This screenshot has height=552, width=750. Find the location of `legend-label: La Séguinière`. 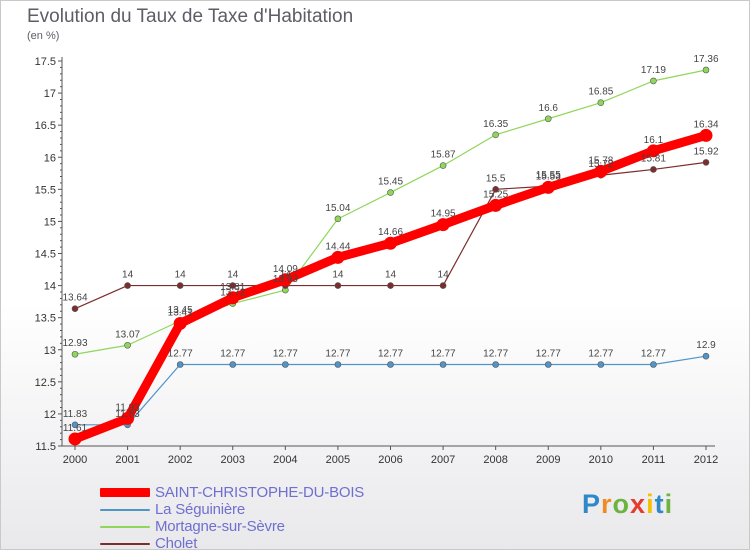

legend-label: La Séguinière is located at coordinates (200, 509).